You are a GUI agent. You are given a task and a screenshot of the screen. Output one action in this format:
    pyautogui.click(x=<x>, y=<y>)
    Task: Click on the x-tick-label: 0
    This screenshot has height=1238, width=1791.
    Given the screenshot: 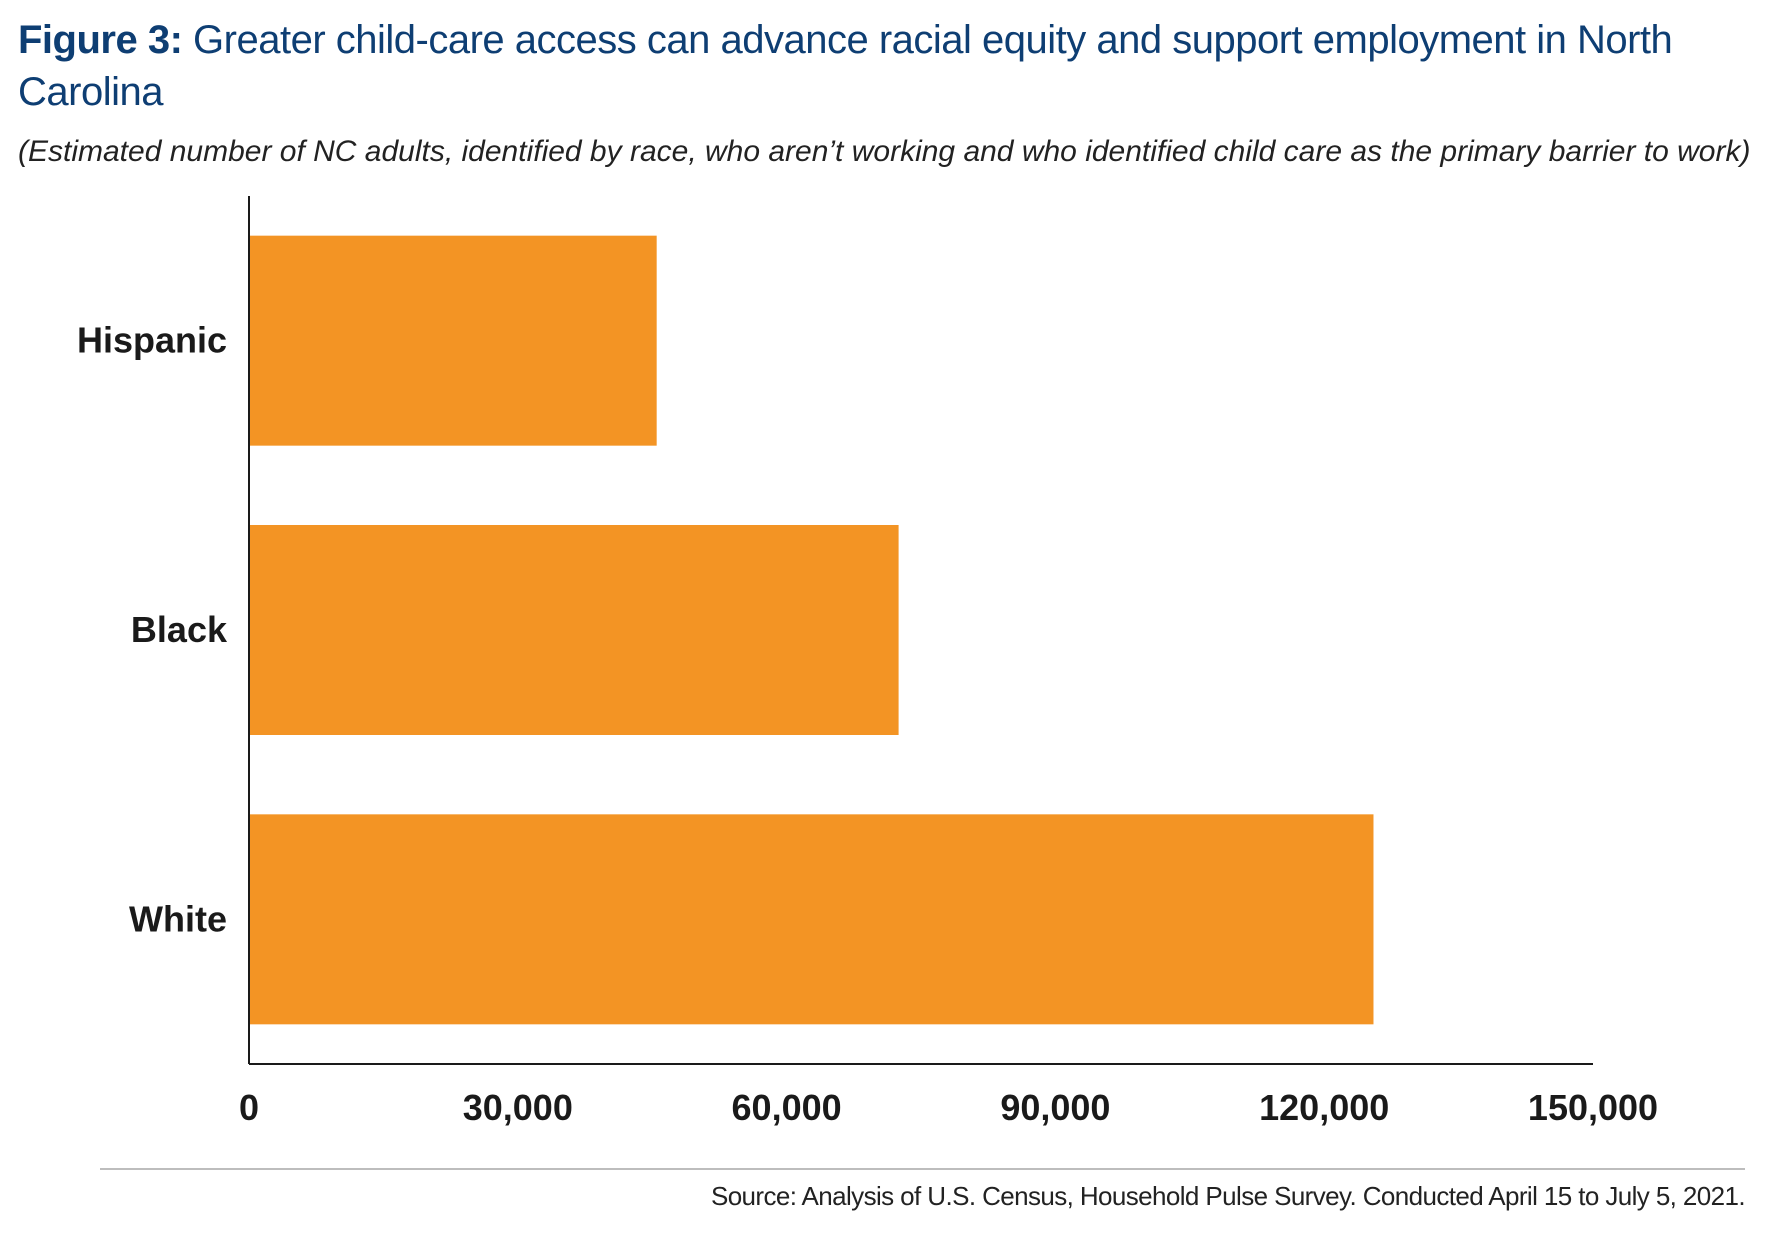 What is the action you would take?
    pyautogui.click(x=249, y=1107)
    